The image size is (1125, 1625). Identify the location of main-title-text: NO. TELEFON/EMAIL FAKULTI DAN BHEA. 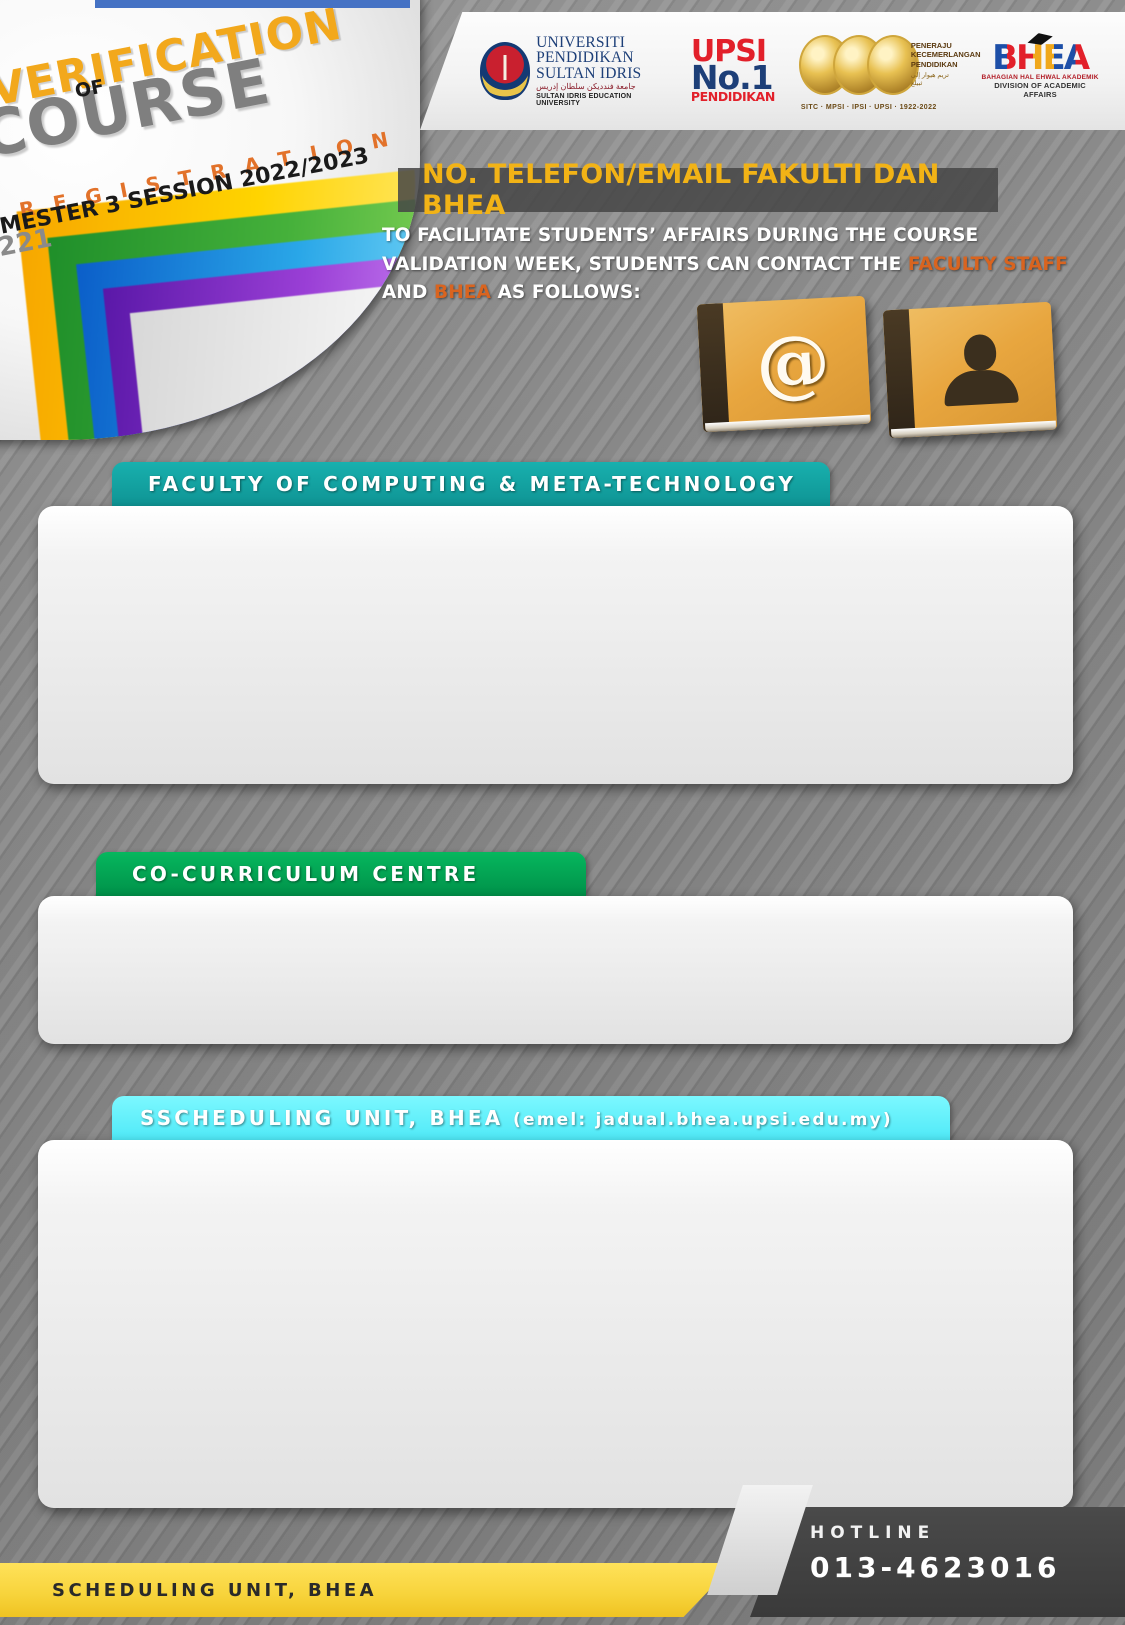
(681, 190).